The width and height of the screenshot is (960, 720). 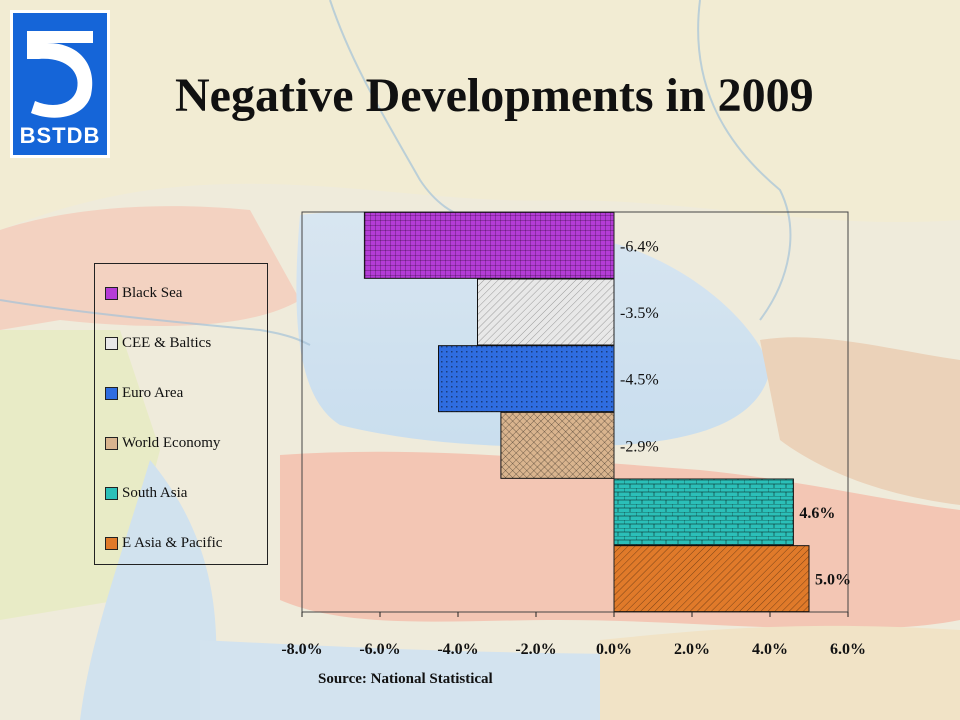 I want to click on legend-item: E Asia & Pacific, so click(x=163, y=543).